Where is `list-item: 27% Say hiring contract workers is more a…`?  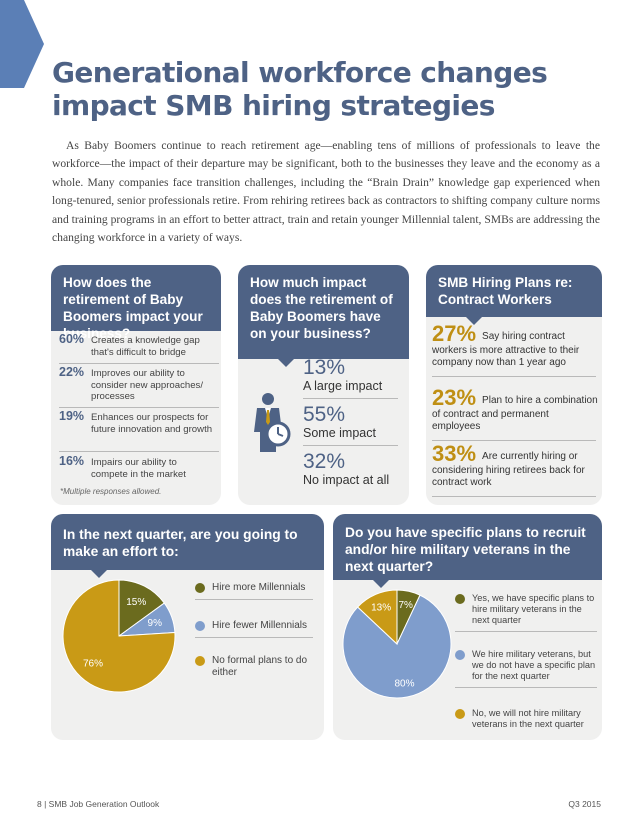
list-item: 27% Say hiring contract workers is more a… is located at coordinates (515, 350).